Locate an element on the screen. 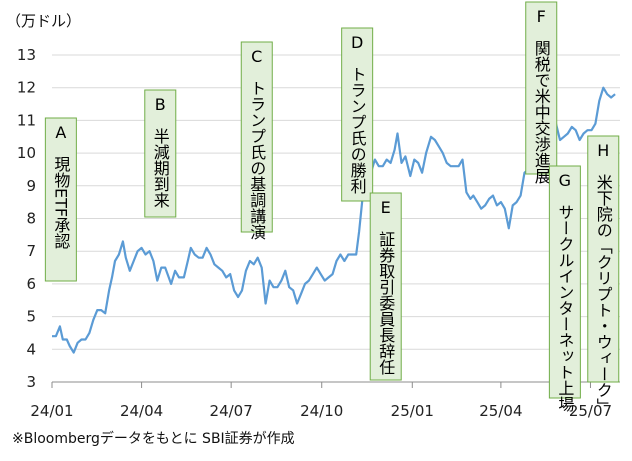 Image resolution: width=632 pixels, height=461 pixels. annotation-text: 関税で米中交渉進展 is located at coordinates (541, 112).